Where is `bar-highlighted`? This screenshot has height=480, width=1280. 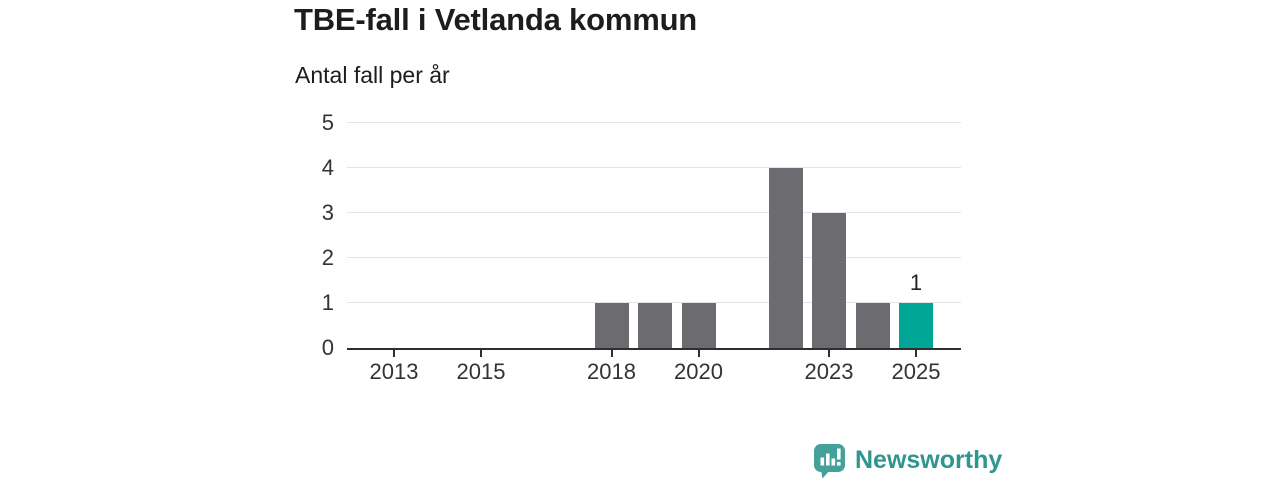 bar-highlighted is located at coordinates (916, 325).